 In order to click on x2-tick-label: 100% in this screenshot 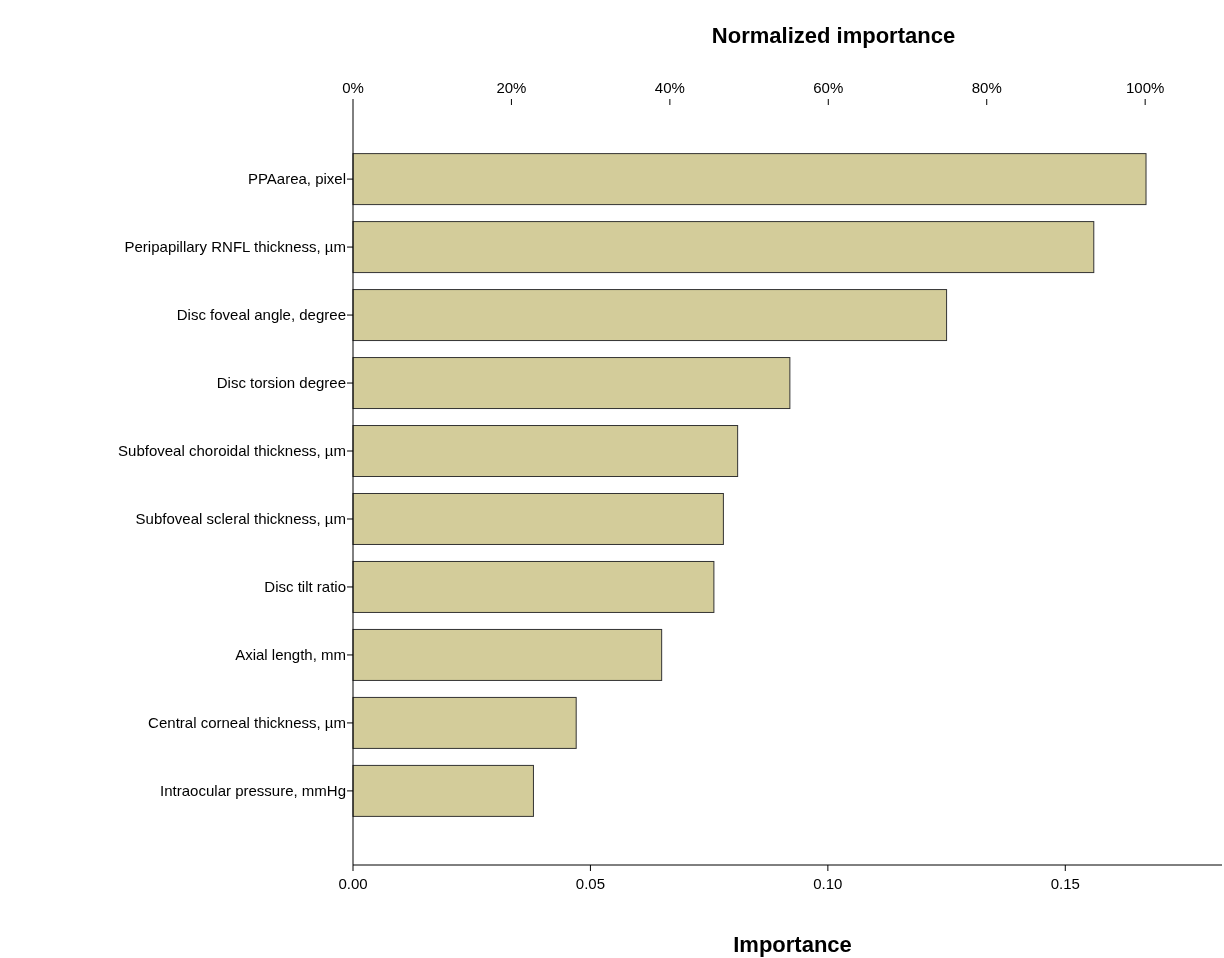, I will do `click(1145, 87)`.